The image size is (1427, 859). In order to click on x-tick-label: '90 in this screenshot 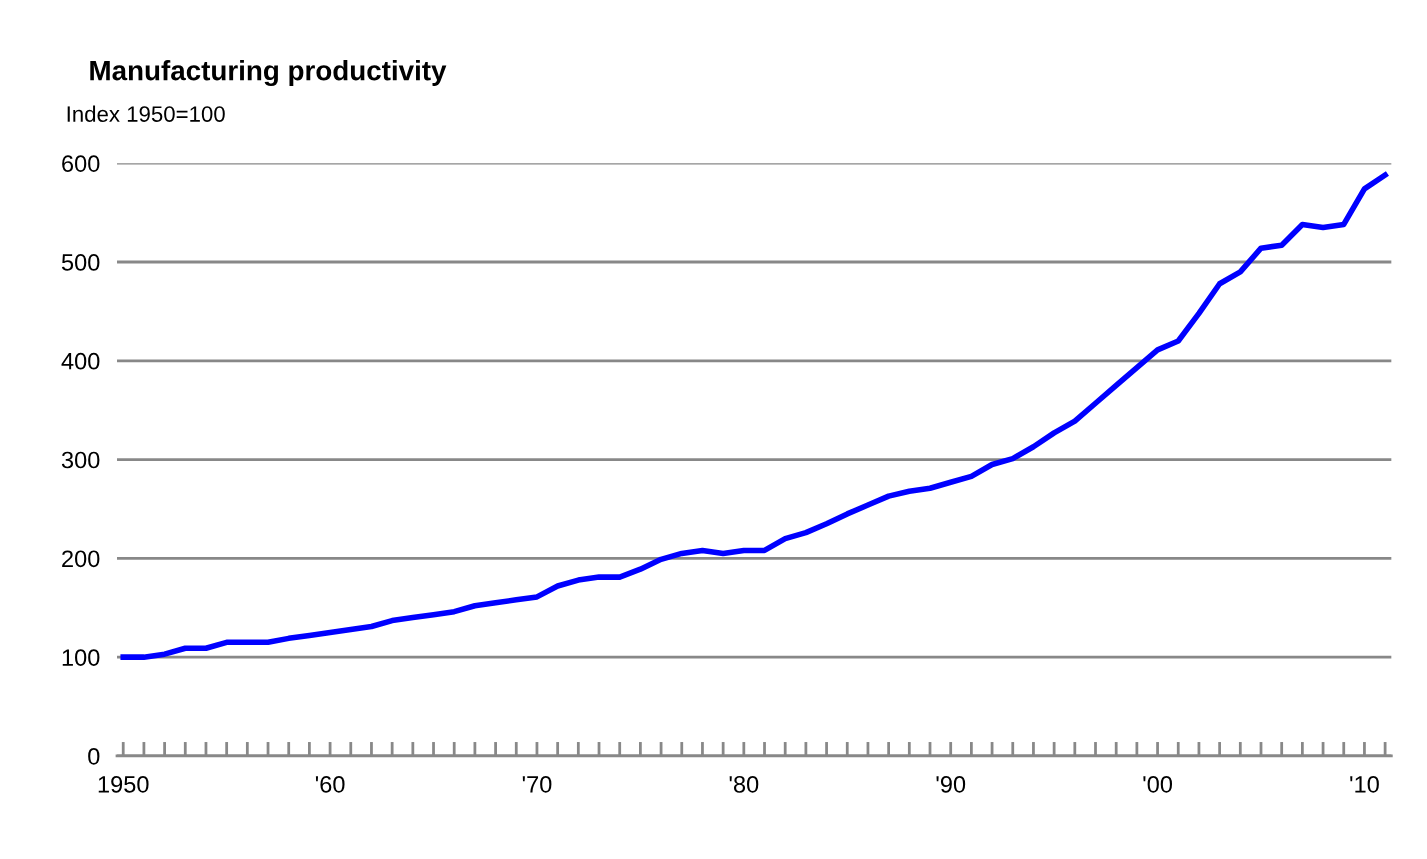, I will do `click(951, 784)`.